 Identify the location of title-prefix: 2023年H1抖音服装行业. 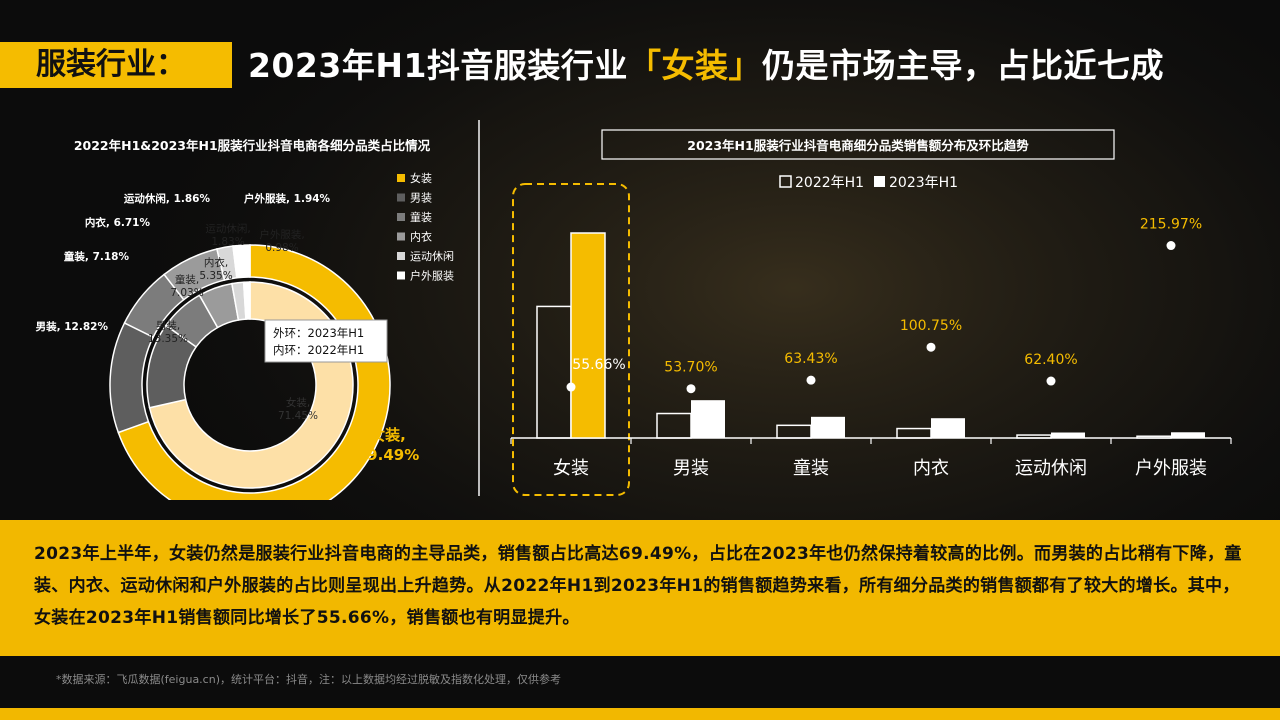
(438, 65).